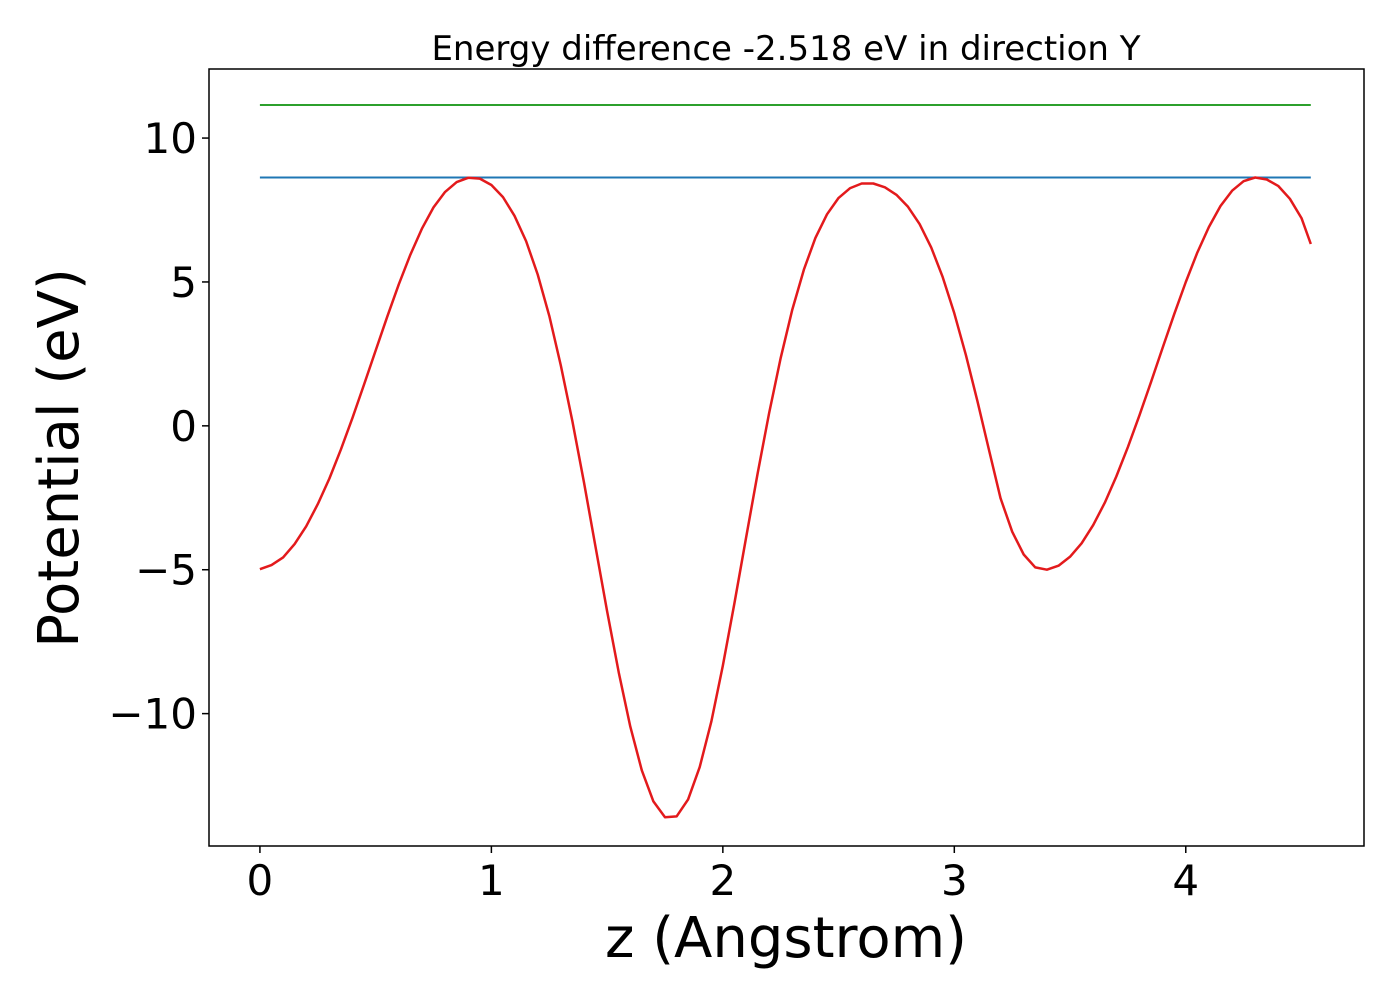  Describe the element at coordinates (166, 570) in the screenshot. I see `y-tick-label: −5` at that location.